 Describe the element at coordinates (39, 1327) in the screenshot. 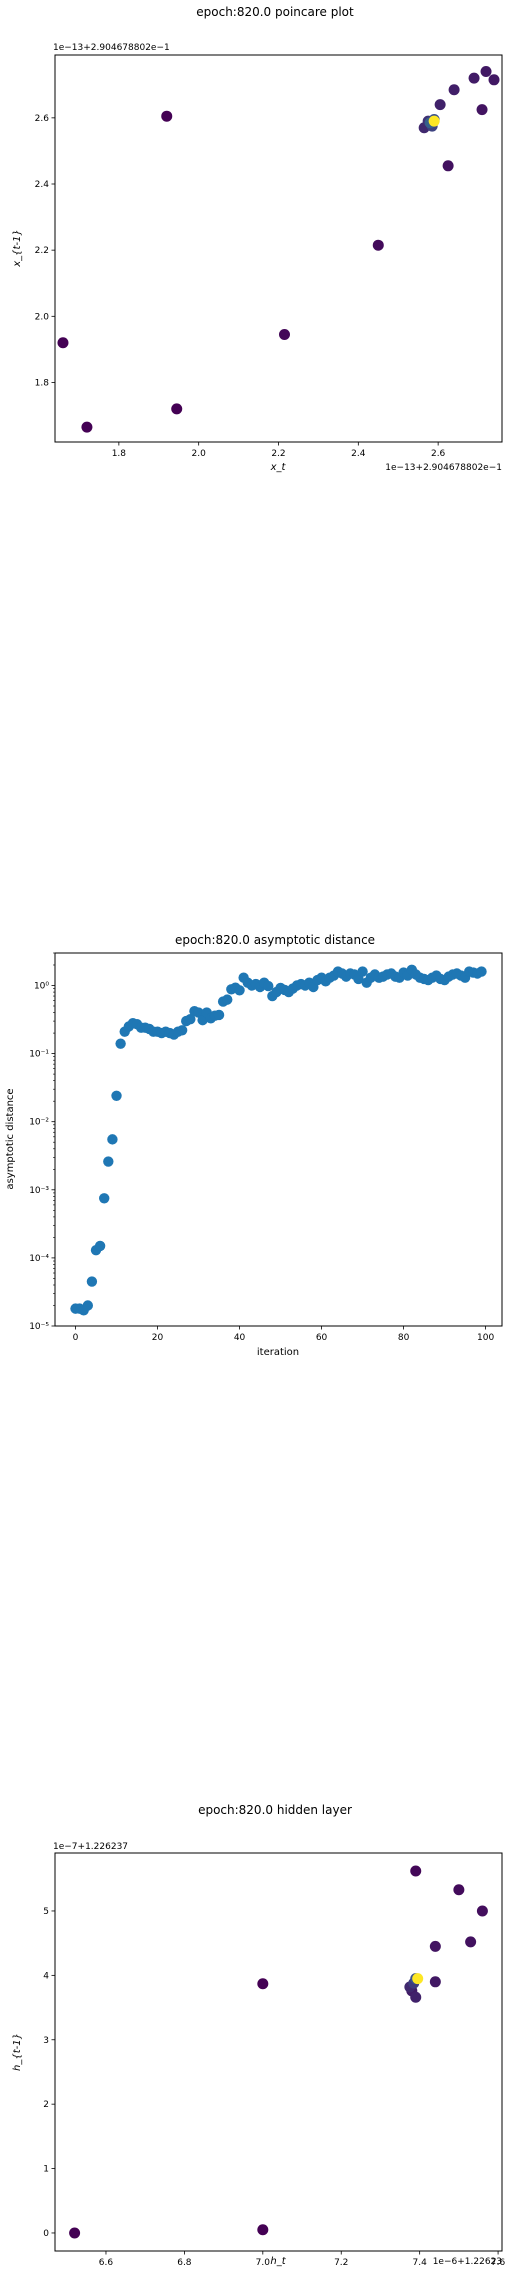

I see `y-tick-label: 10⁻⁵` at that location.